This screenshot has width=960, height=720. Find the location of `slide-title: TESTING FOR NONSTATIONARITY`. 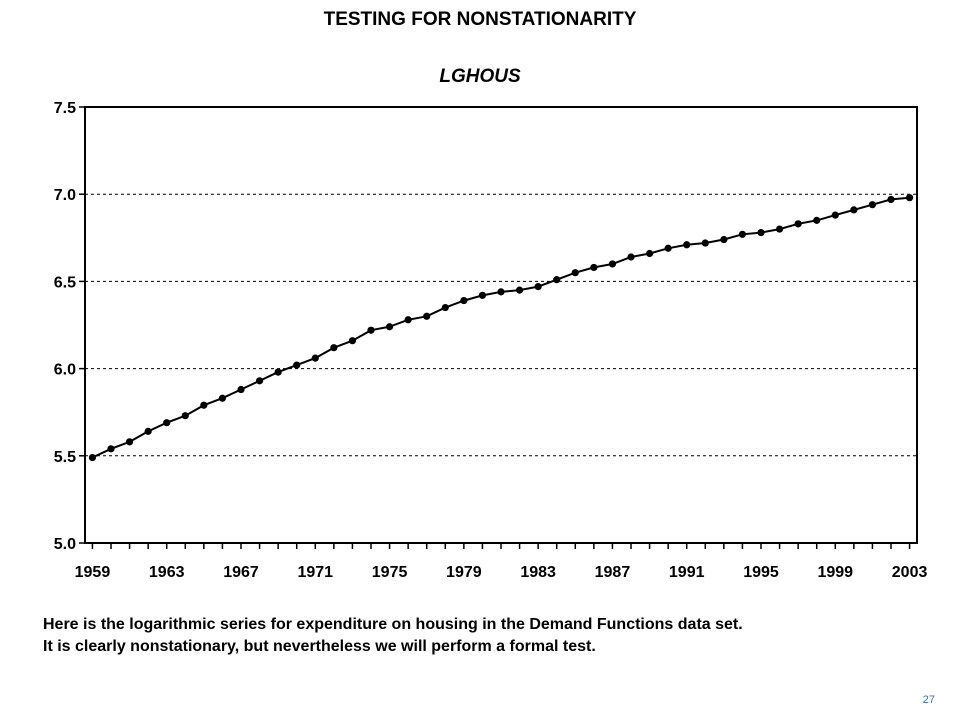

slide-title: TESTING FOR NONSTATIONARITY is located at coordinates (480, 19).